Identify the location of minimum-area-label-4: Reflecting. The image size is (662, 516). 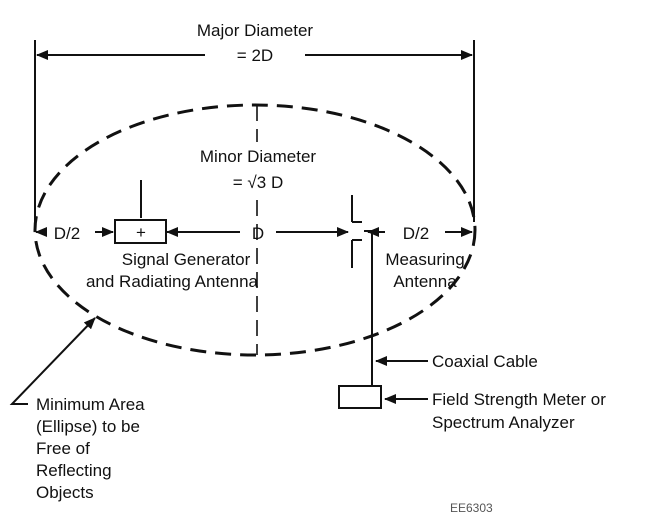
(74, 470).